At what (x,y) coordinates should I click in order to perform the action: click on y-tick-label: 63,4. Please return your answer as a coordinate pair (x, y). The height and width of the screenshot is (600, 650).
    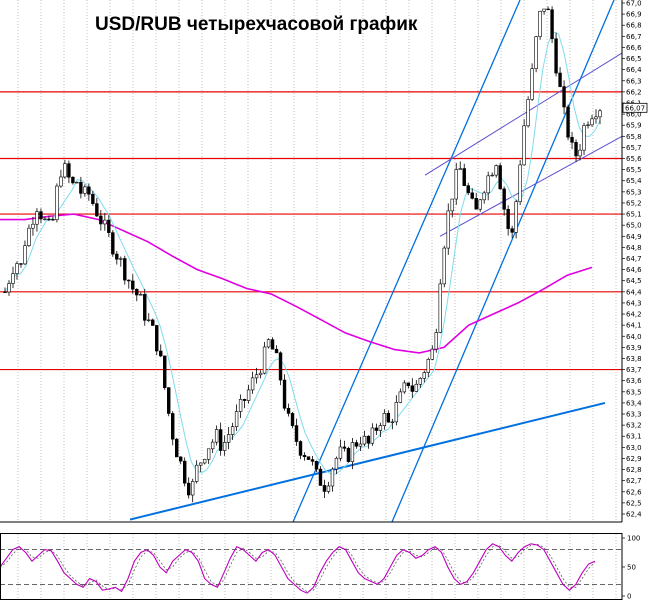
    Looking at the image, I should click on (634, 403).